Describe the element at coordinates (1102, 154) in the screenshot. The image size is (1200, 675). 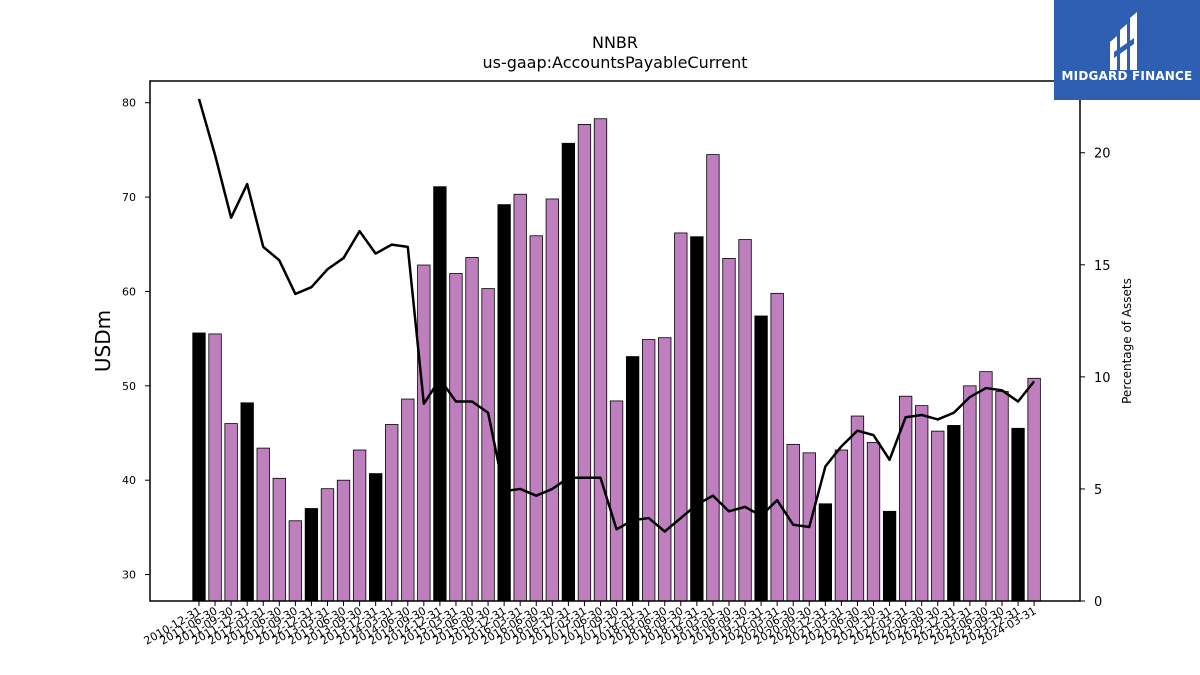
I see `y2-tick-label: 20` at that location.